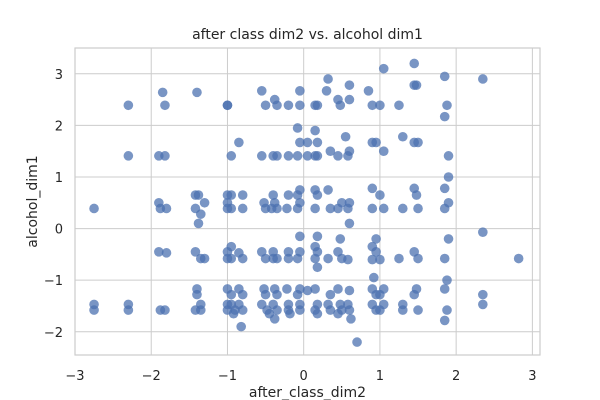 The image size is (600, 400). Describe the element at coordinates (59, 126) in the screenshot. I see `y-tick-label: 2` at that location.